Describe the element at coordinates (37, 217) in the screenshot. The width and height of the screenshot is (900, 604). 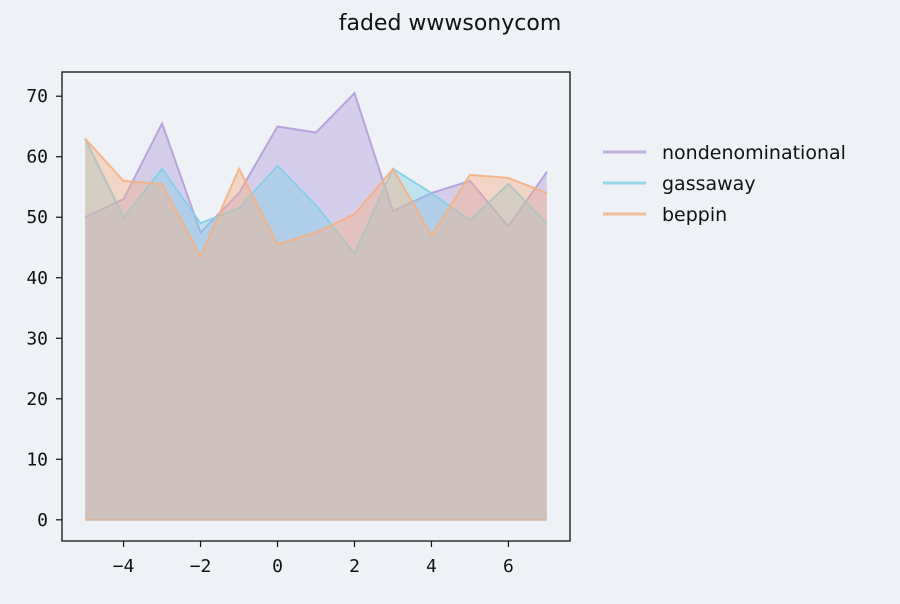
I see `y-tick-label: 50` at that location.